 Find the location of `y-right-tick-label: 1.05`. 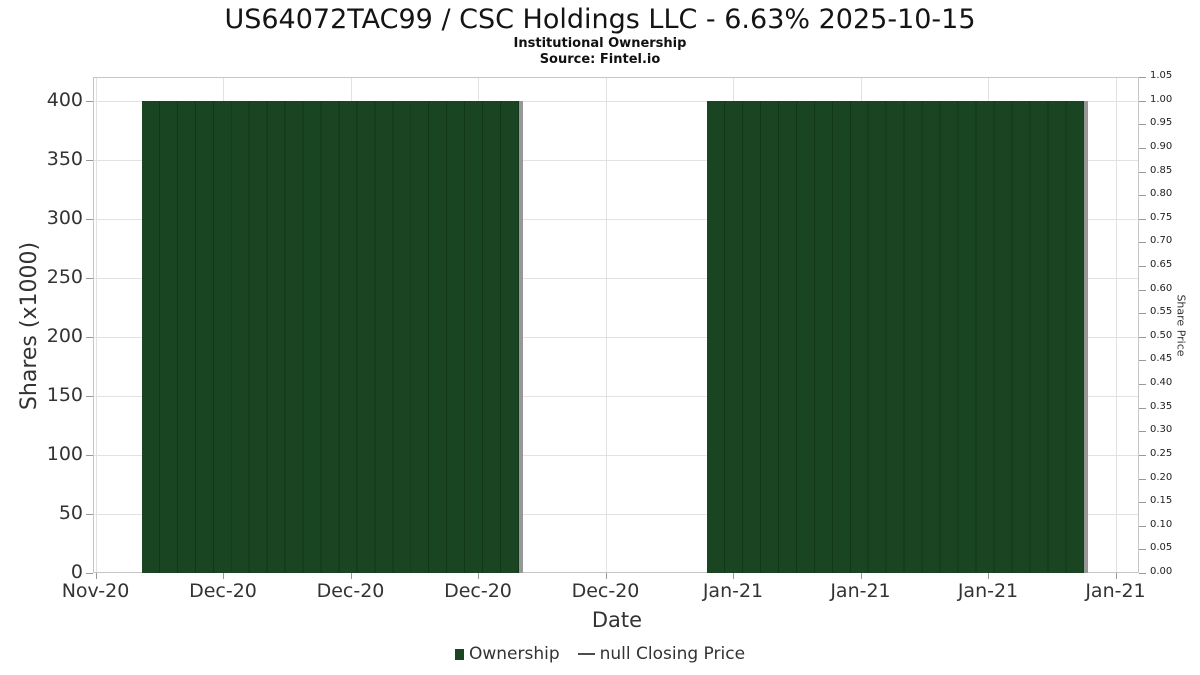

y-right-tick-label: 1.05 is located at coordinates (1161, 75).